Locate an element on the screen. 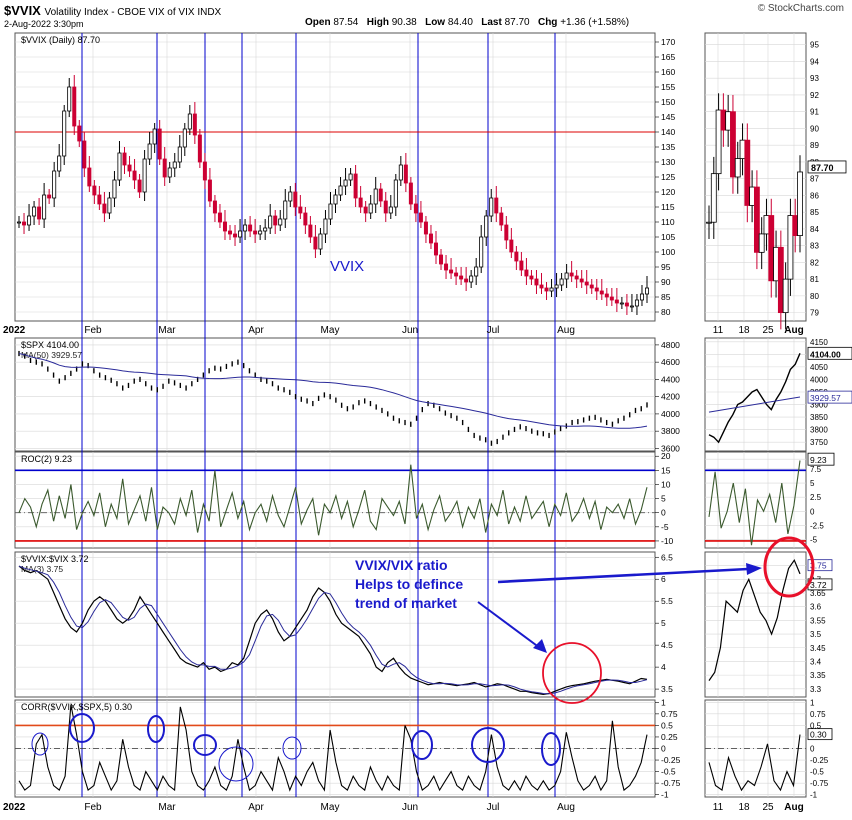 The height and width of the screenshot is (820, 852). y-tick-label: 6 is located at coordinates (663, 579).